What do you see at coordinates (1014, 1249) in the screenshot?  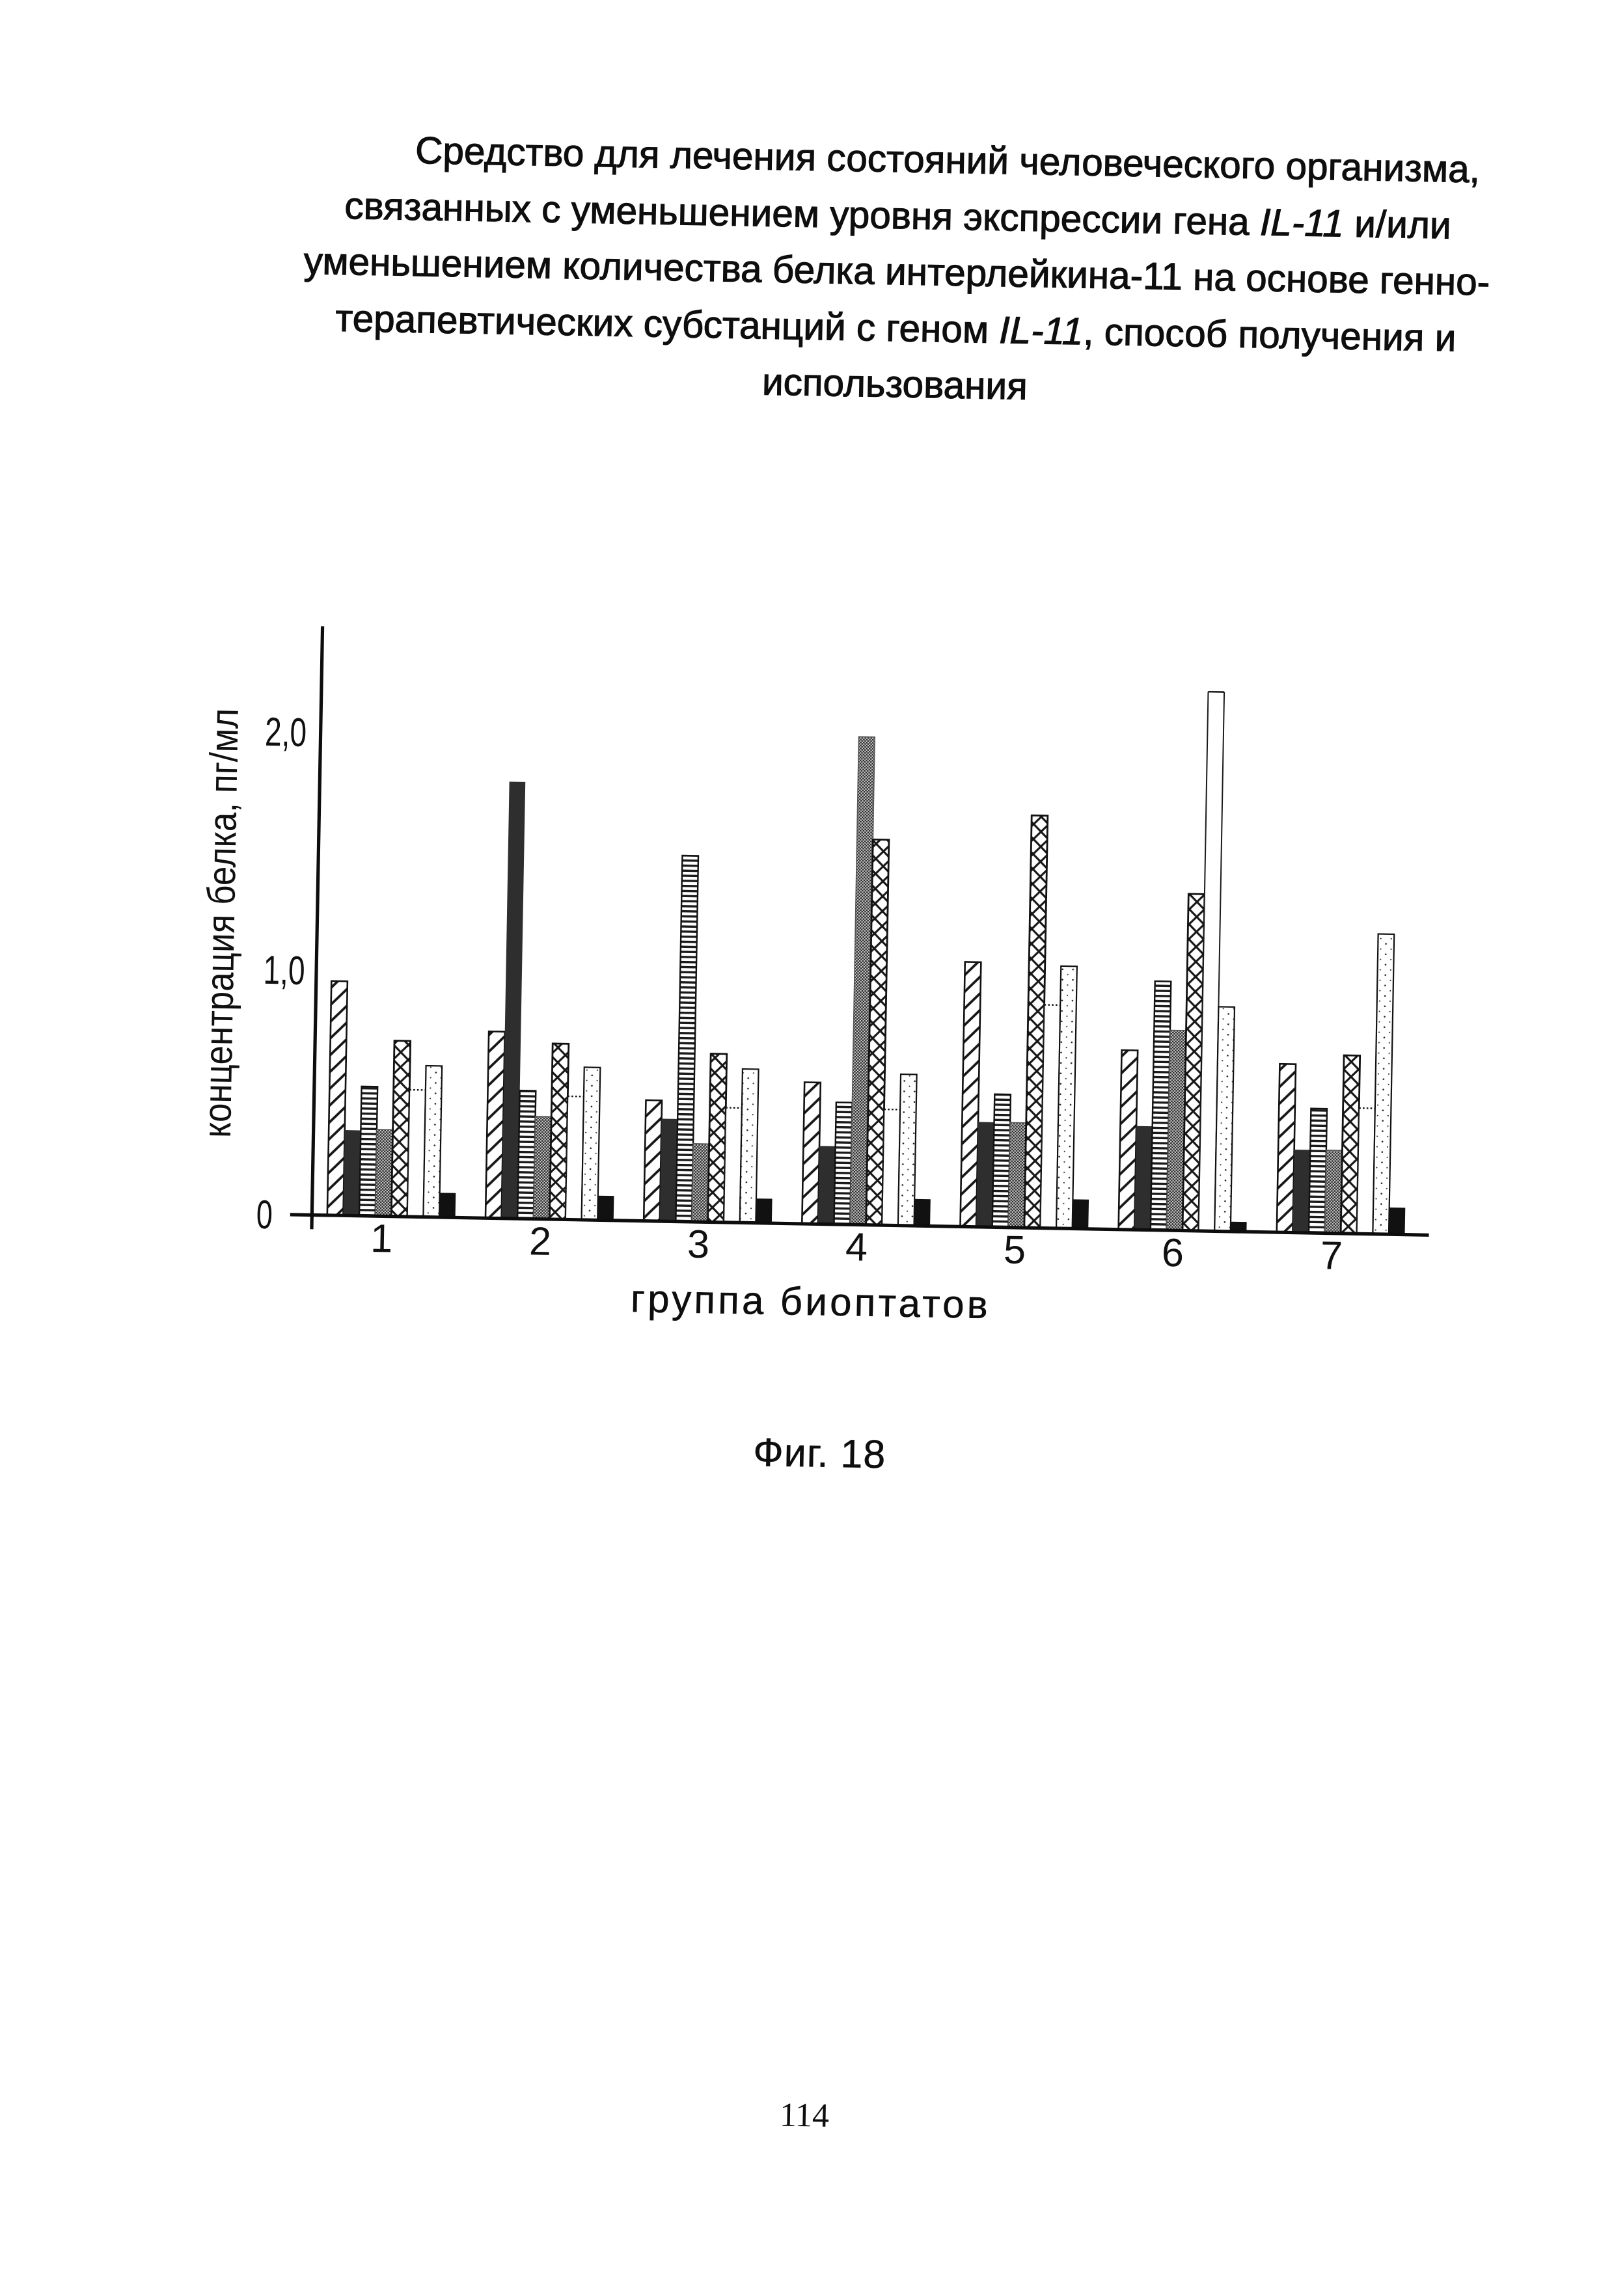 I see `svg-text: 5` at bounding box center [1014, 1249].